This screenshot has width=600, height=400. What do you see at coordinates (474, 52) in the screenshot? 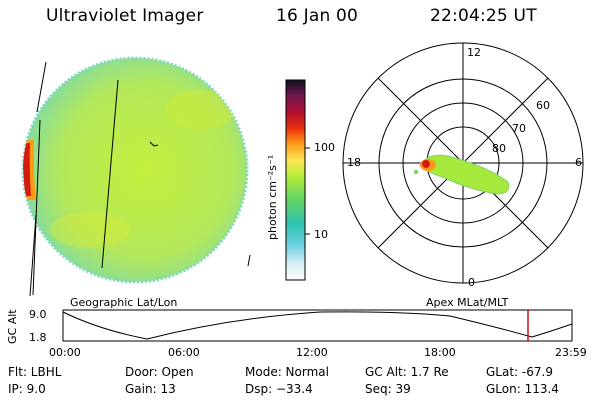
I see `mlt-label-12: 12` at bounding box center [474, 52].